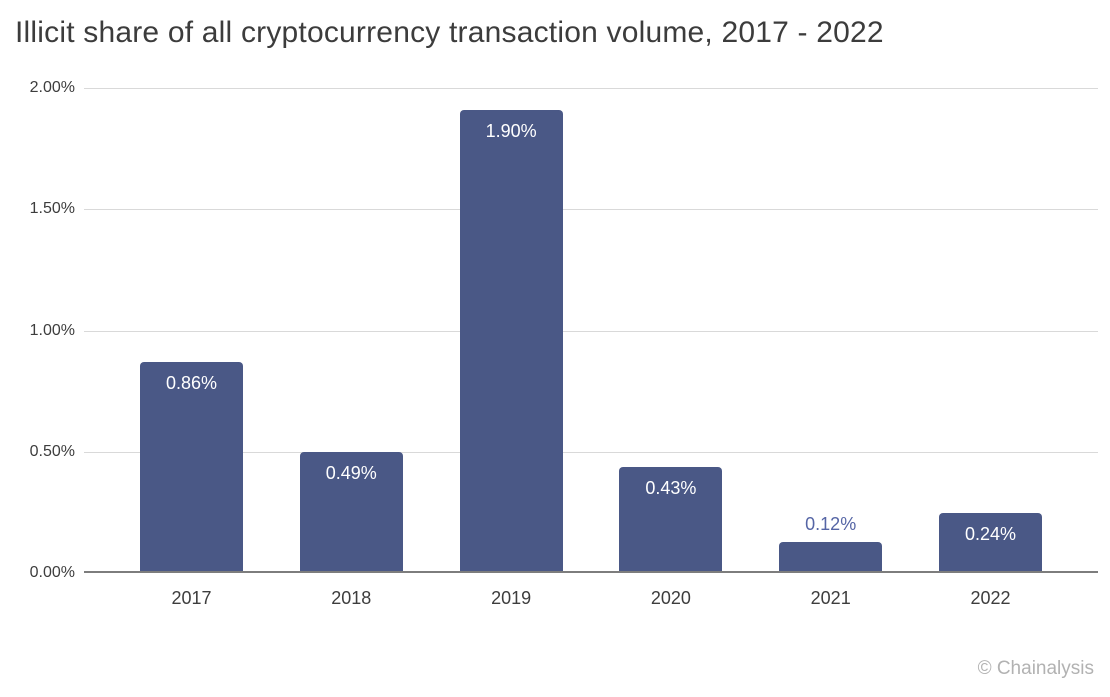  Describe the element at coordinates (351, 473) in the screenshot. I see `bar-value-label: 0.49%` at that location.